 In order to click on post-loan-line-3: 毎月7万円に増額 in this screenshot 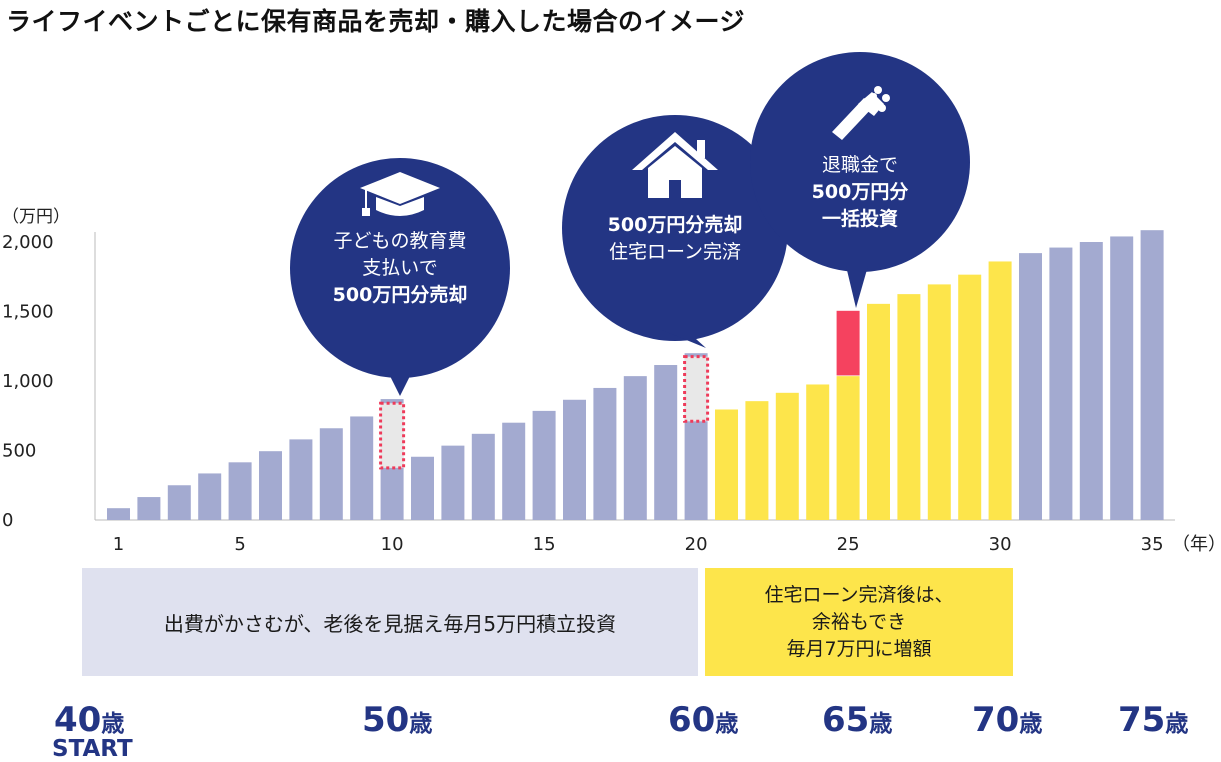, I will do `click(859, 648)`.